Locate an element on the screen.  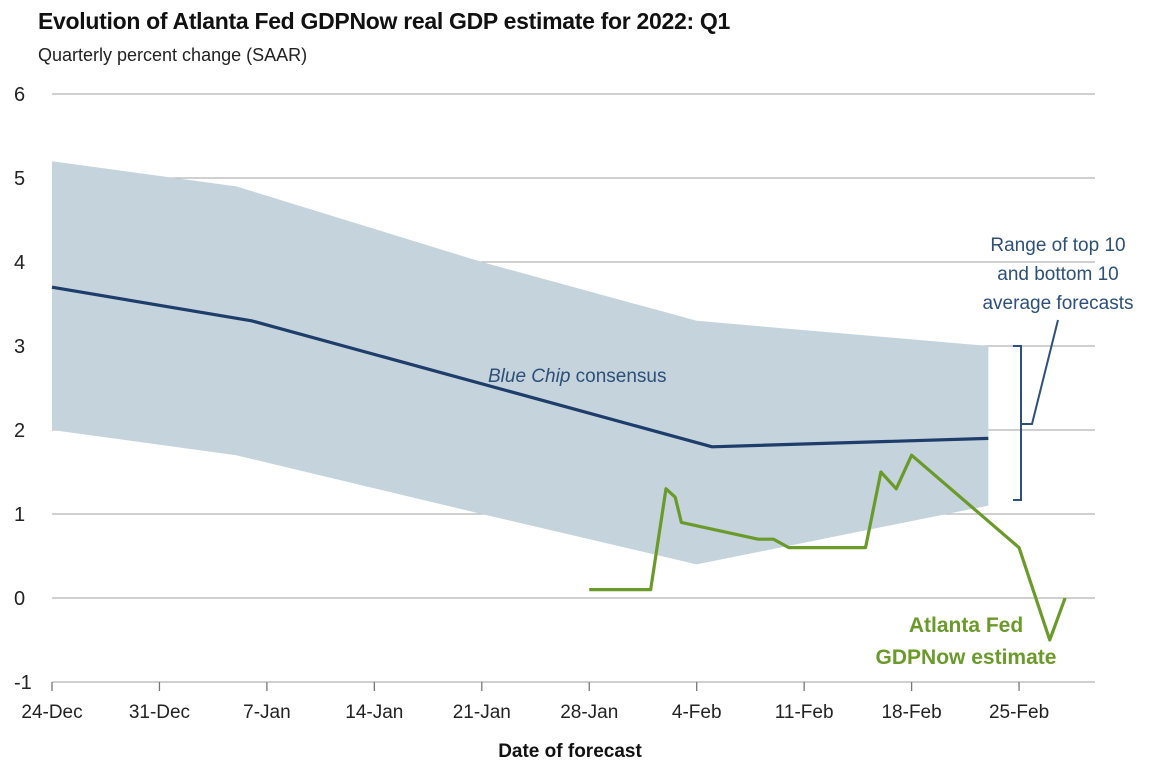
blue-chip-annotation-italic: Blue Chip is located at coordinates (529, 376).